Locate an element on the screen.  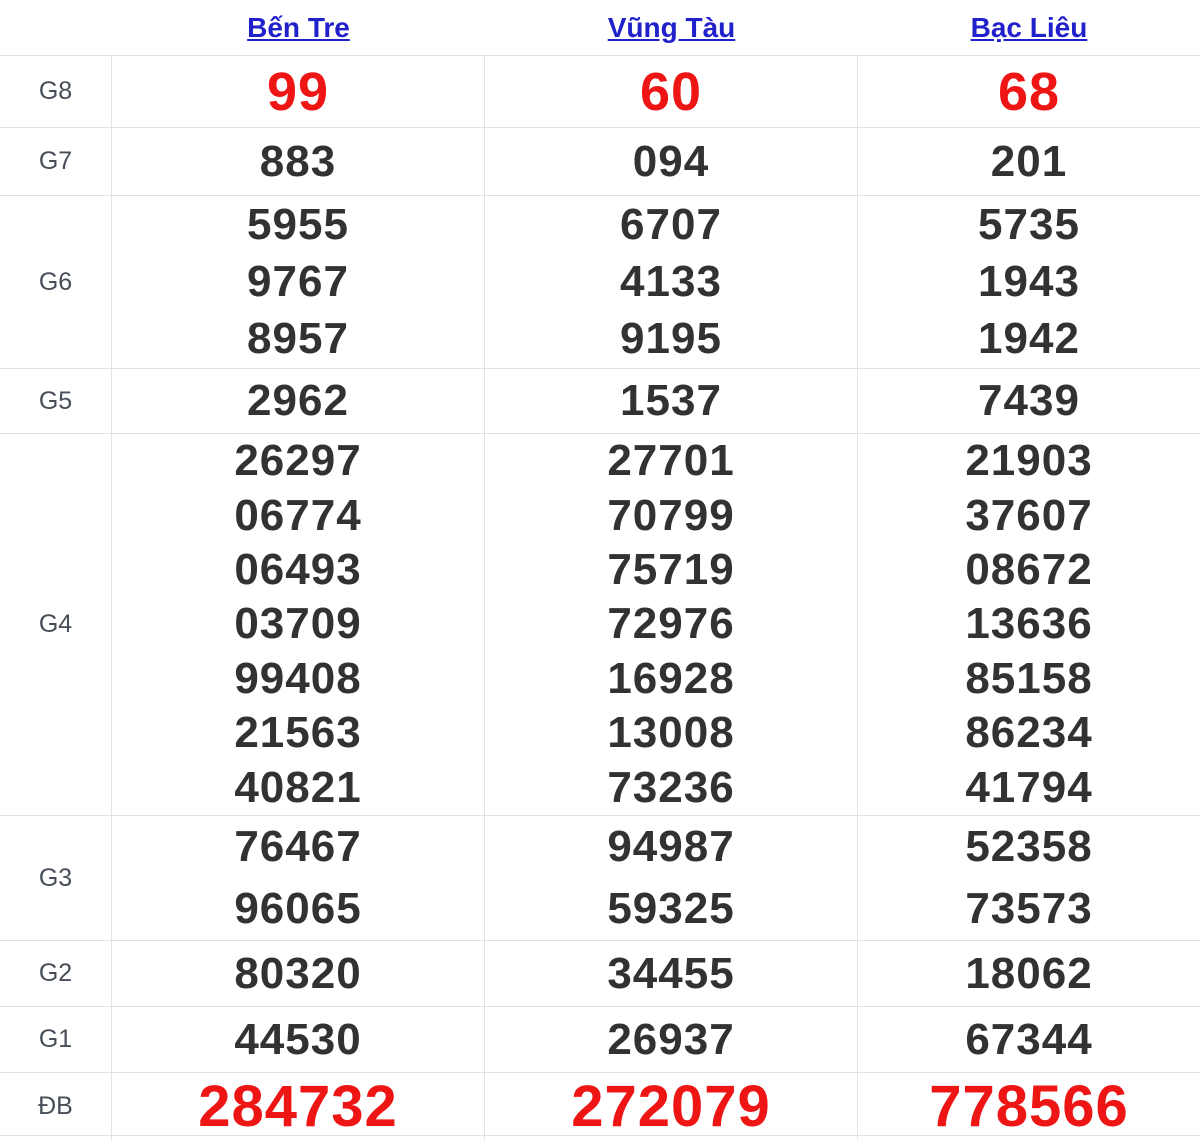
prize-cell-g3-col3: 52358 73573 is located at coordinates (1029, 878).